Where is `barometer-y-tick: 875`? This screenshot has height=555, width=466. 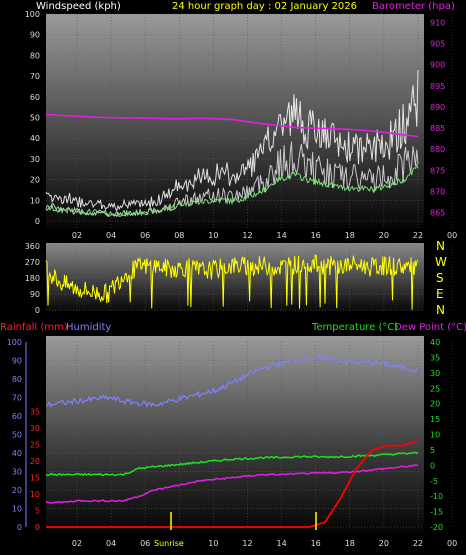
barometer-y-tick: 875 is located at coordinates (437, 170).